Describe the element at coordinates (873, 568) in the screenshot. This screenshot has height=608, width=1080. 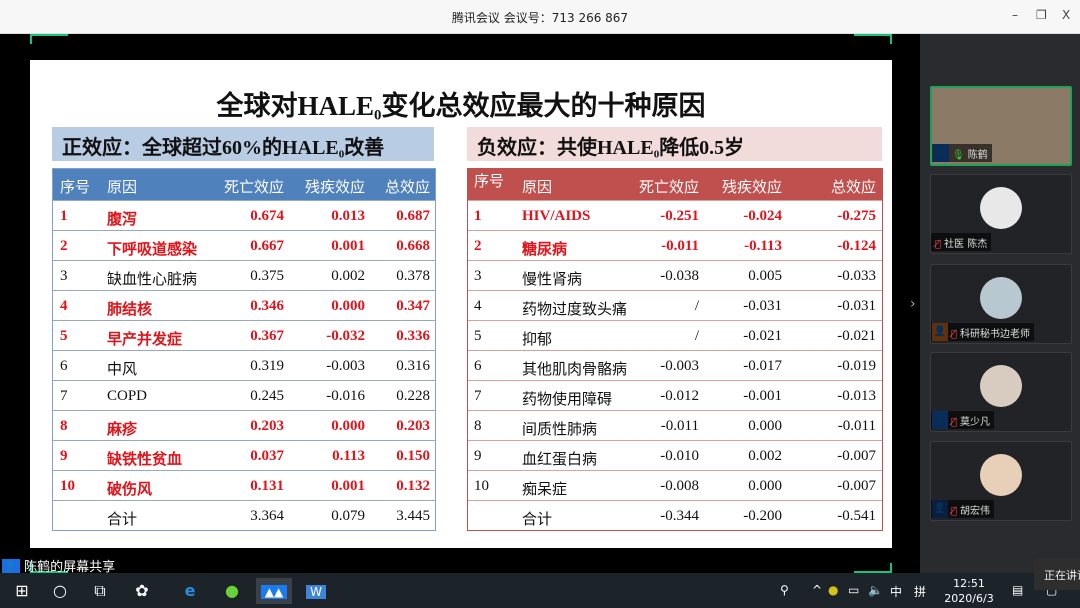
I see `frame-corner` at that location.